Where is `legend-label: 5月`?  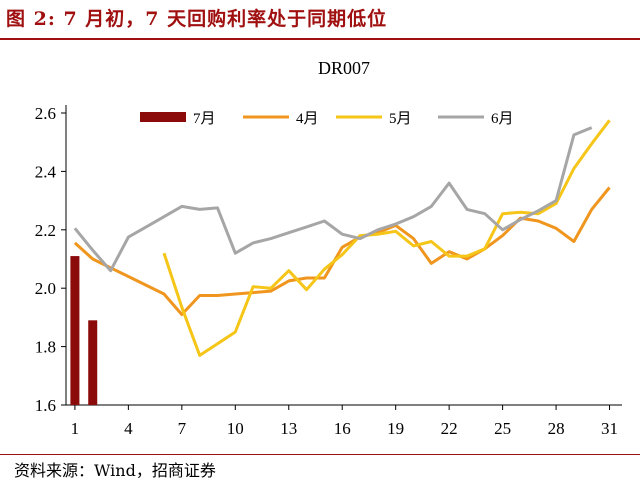 legend-label: 5月 is located at coordinates (400, 119).